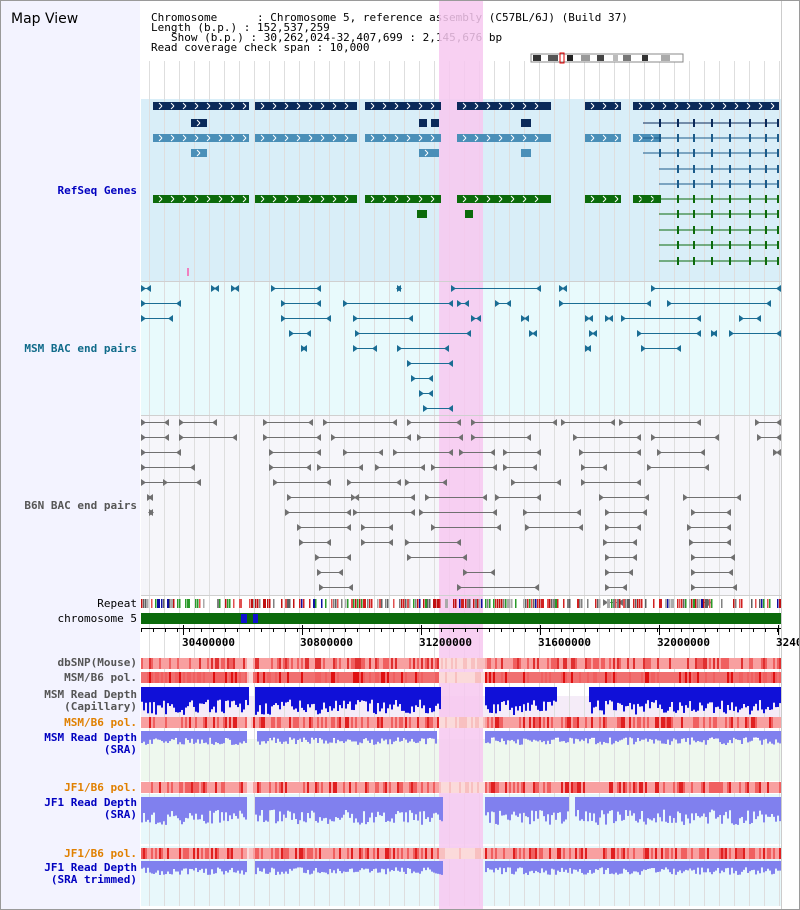  What do you see at coordinates (100, 722) in the screenshot?
I see `msm-b6-pol2-label: MSM/B6 pol.` at bounding box center [100, 722].